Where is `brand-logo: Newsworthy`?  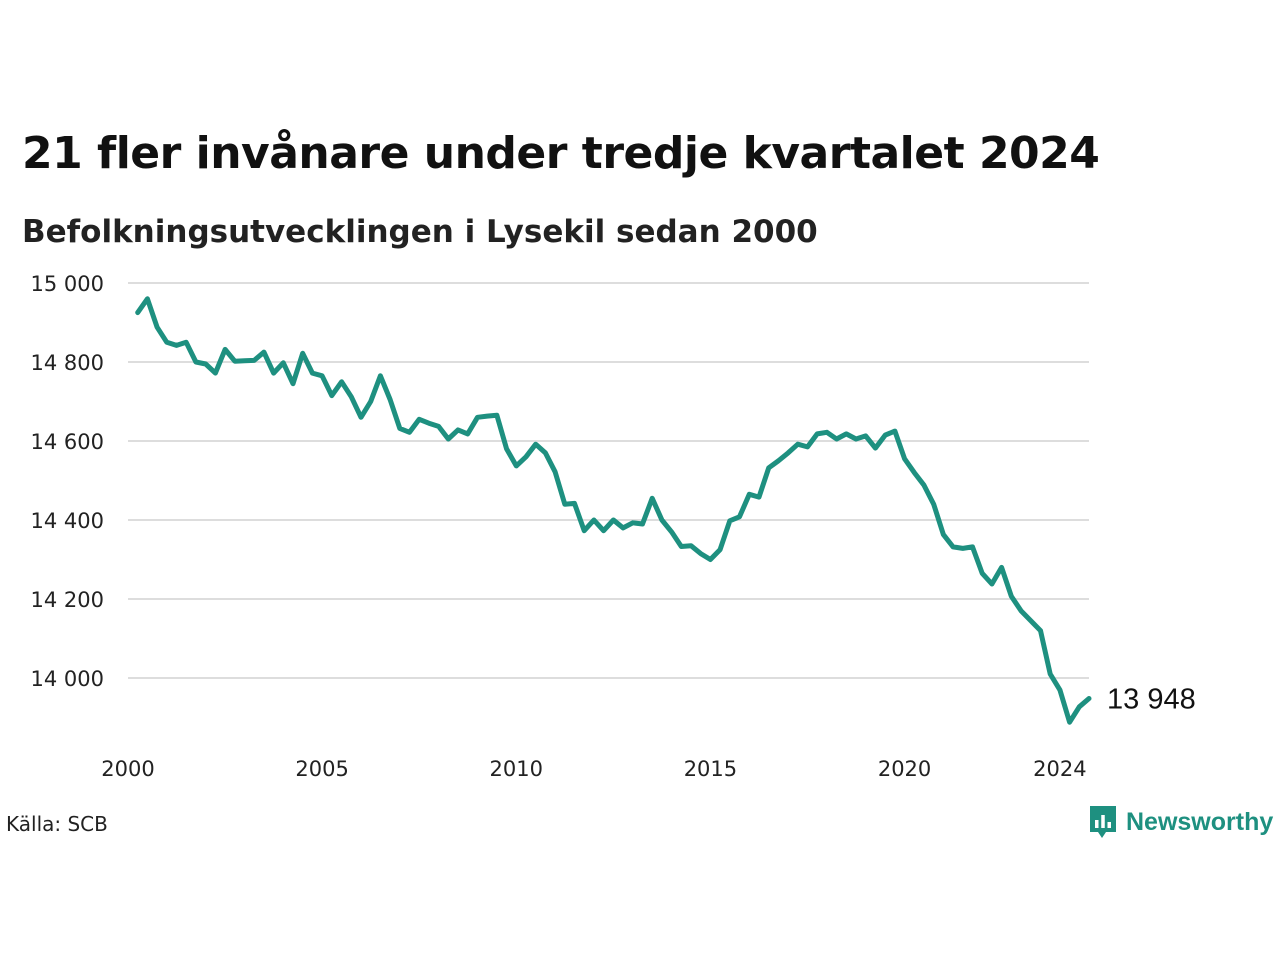
brand-logo: Newsworthy is located at coordinates (1180, 822).